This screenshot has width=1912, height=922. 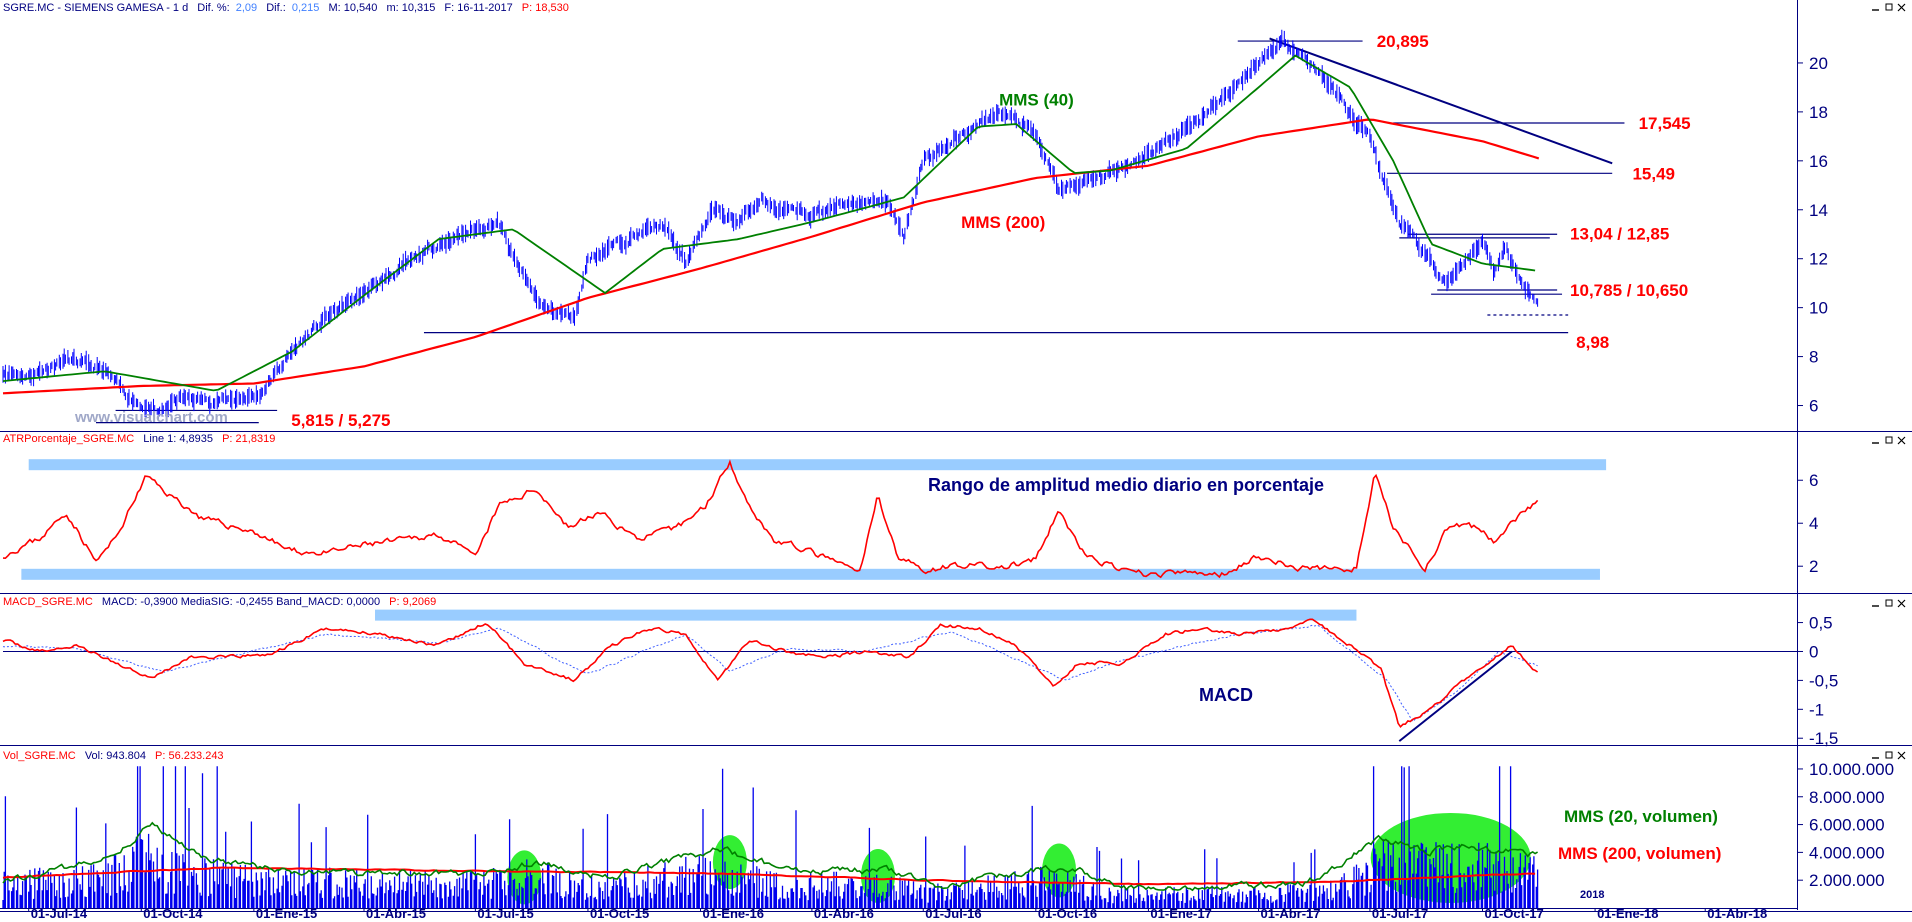 I want to click on price-level-label: 20,895, so click(x=1403, y=41).